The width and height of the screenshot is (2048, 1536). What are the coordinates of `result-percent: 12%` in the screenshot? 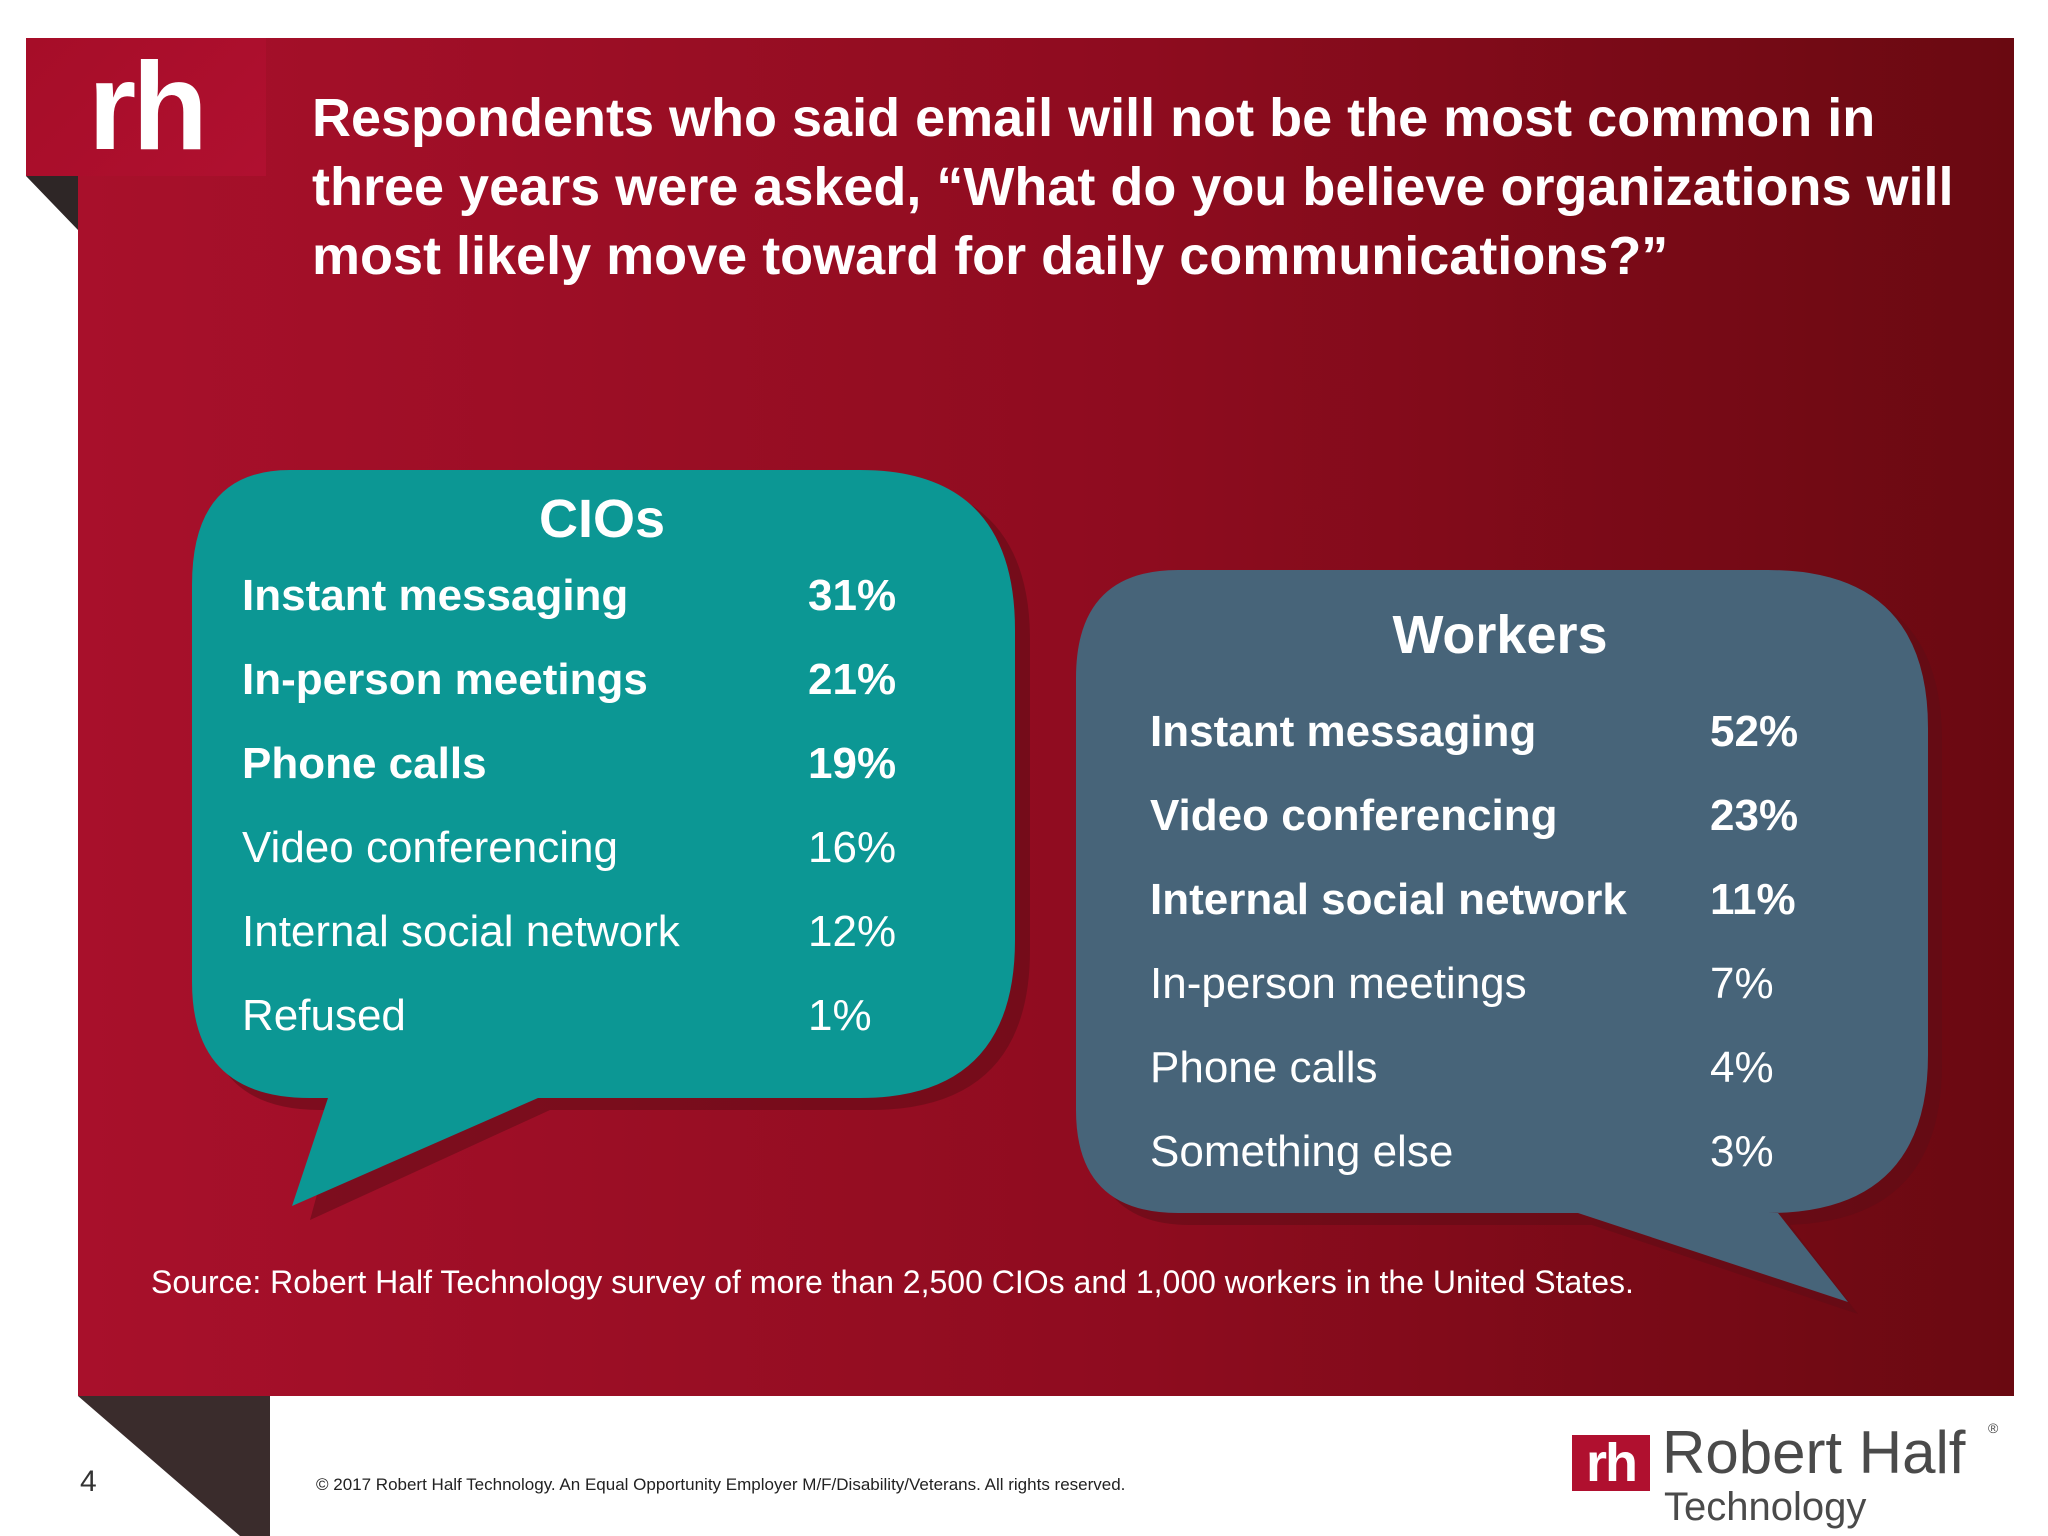 It's located at (852, 931).